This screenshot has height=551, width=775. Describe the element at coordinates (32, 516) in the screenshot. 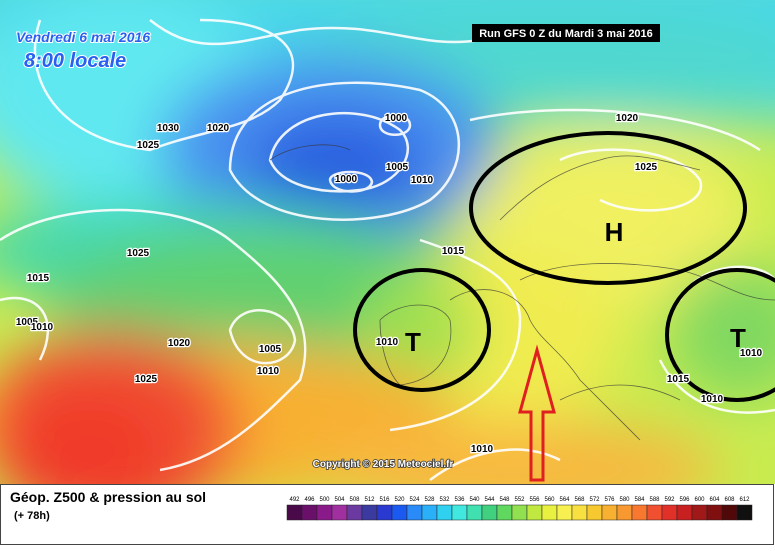

I see `lead-time: (+ 78h)` at that location.